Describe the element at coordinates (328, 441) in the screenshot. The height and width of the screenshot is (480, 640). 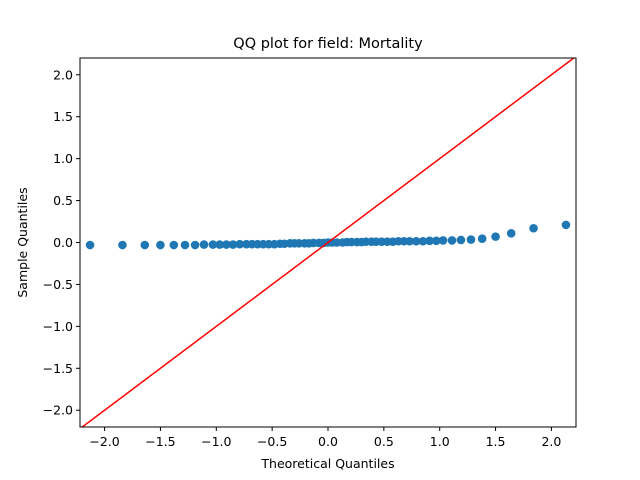
I see `x-tick-label: 0.0` at that location.